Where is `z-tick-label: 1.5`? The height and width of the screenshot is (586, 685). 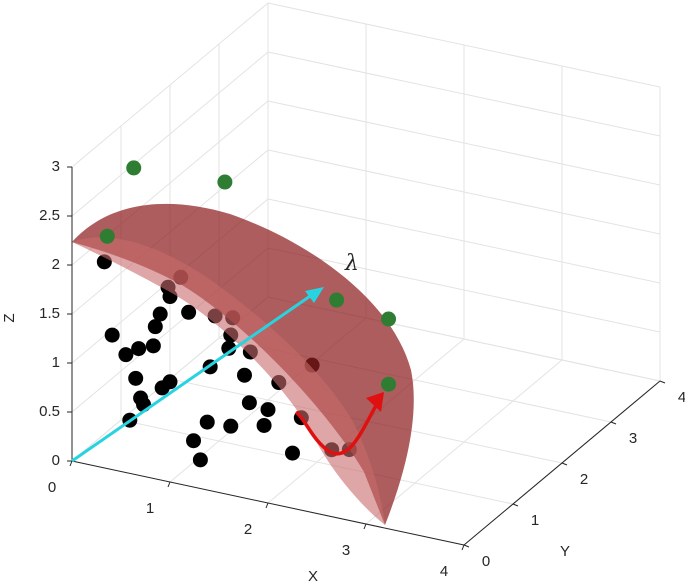
z-tick-label: 1.5 is located at coordinates (49, 313).